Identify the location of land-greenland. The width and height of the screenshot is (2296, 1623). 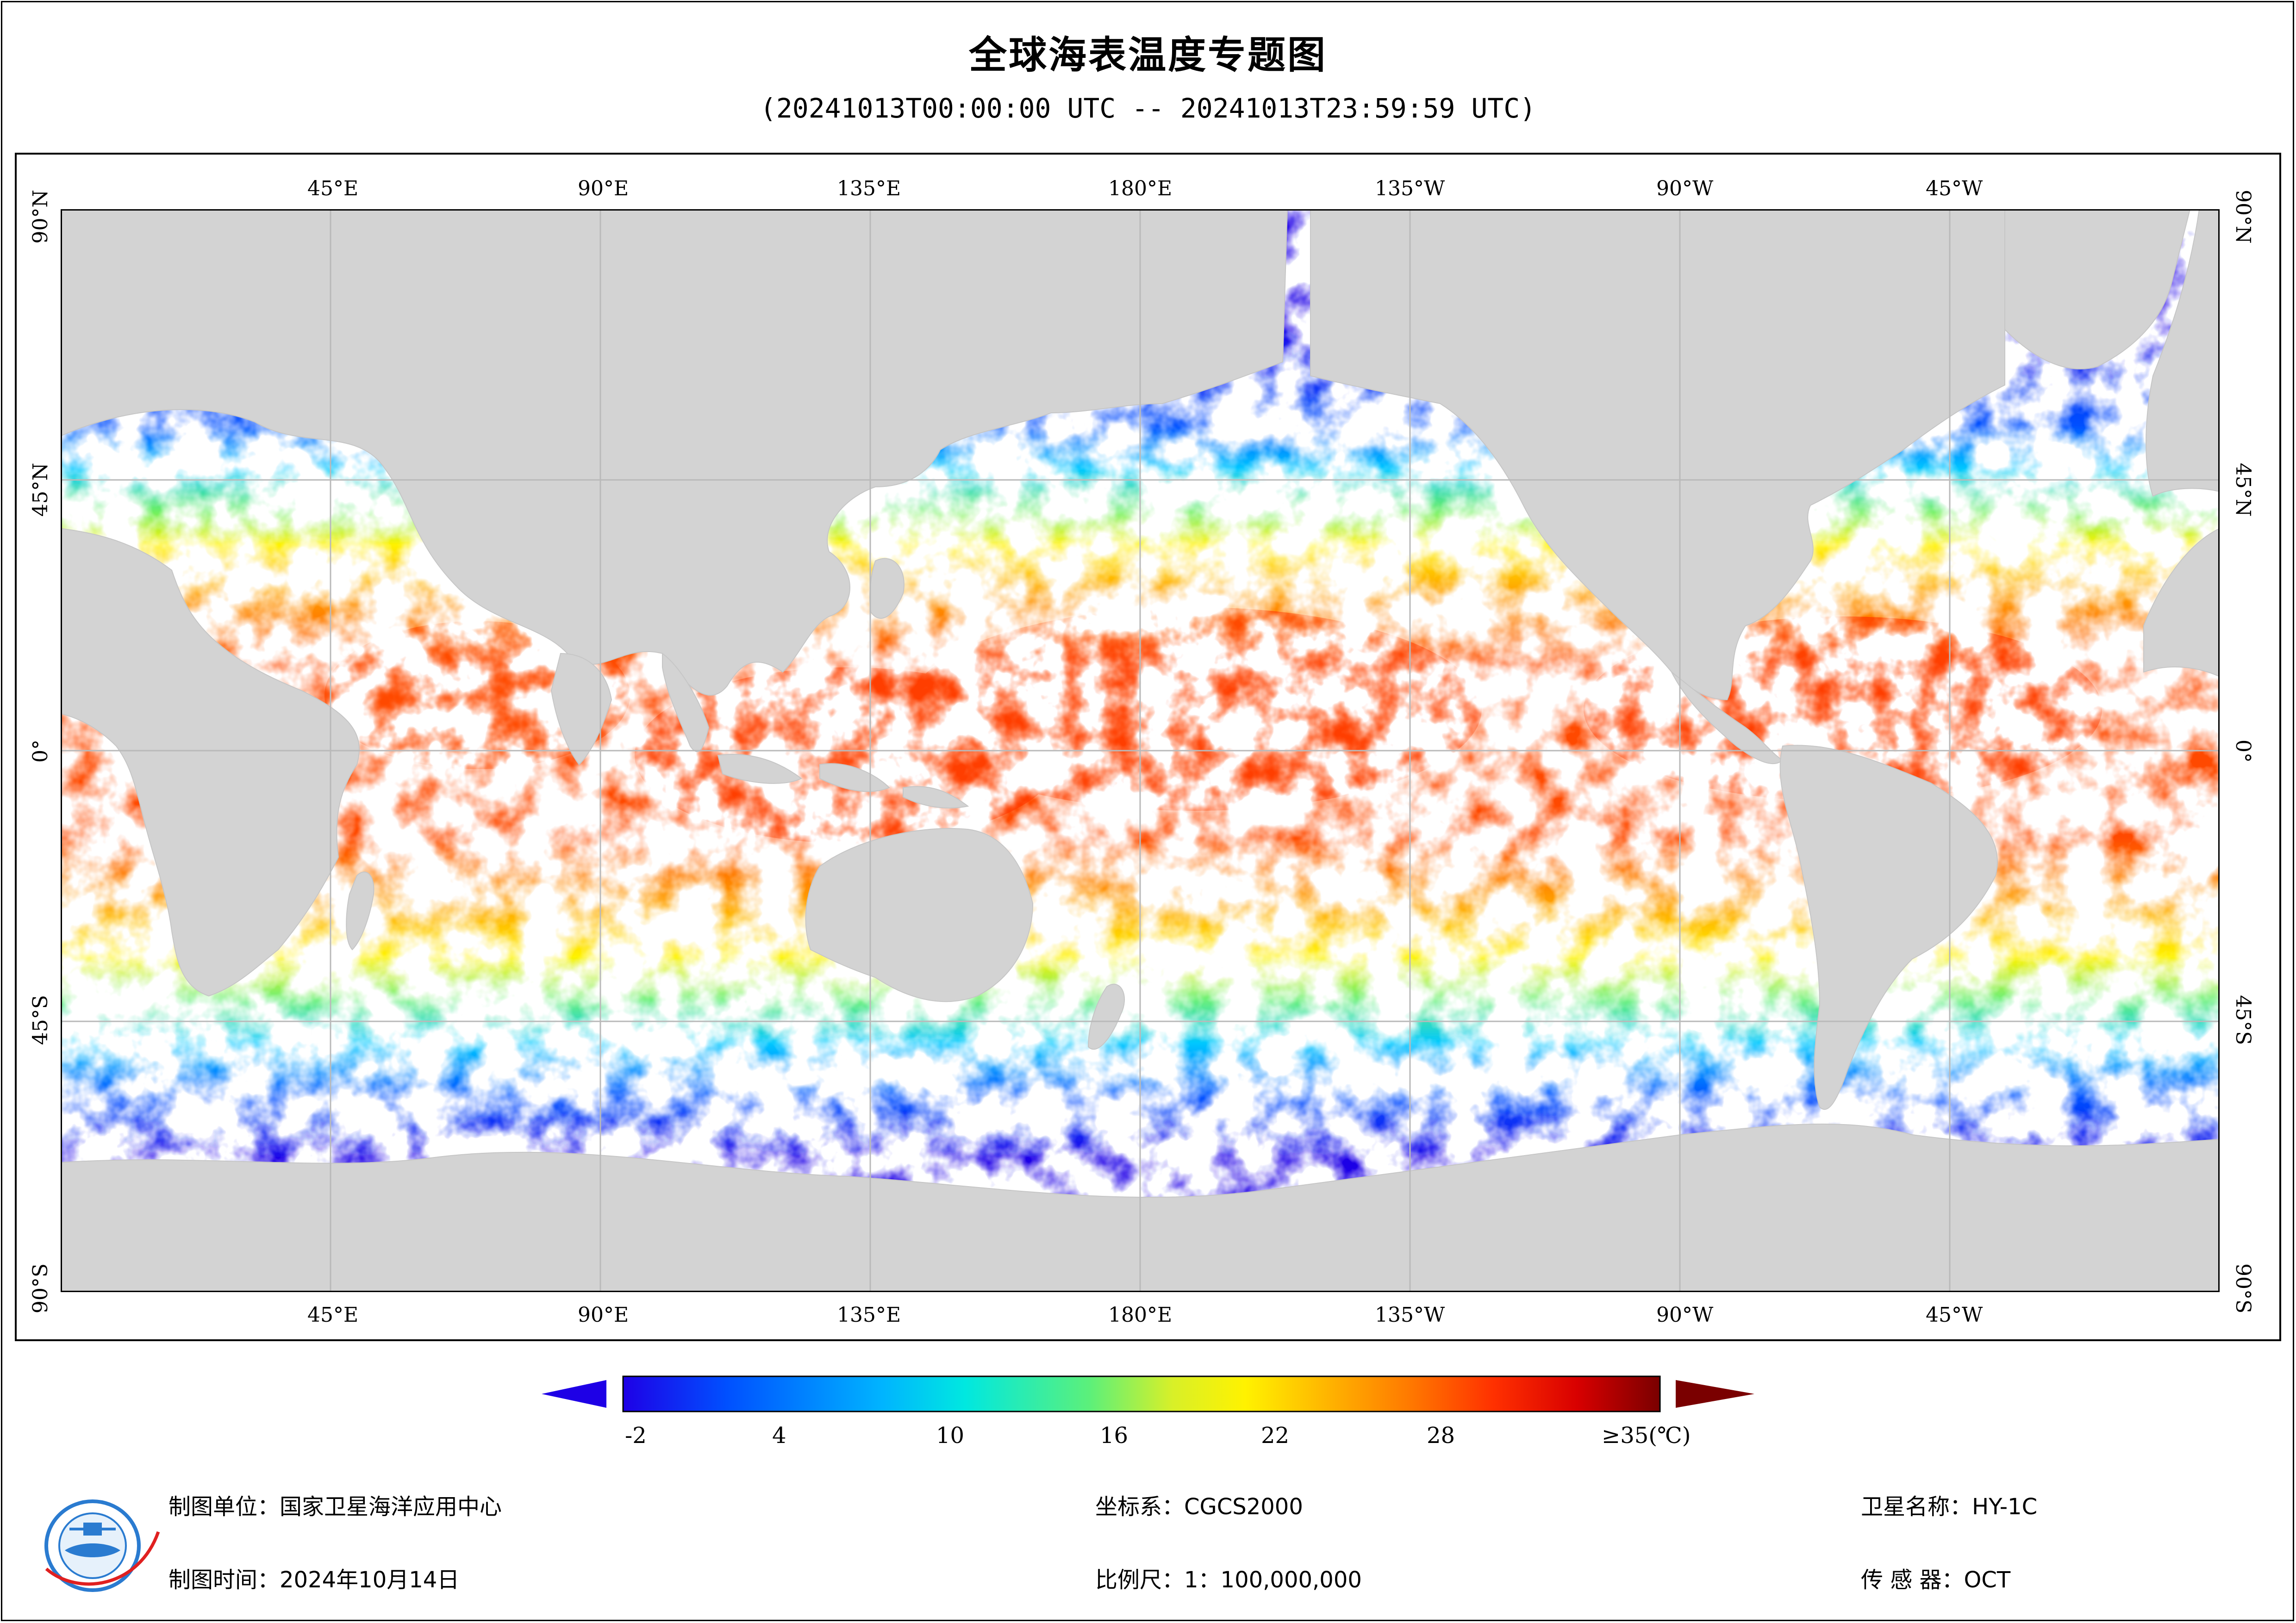
(2097, 289).